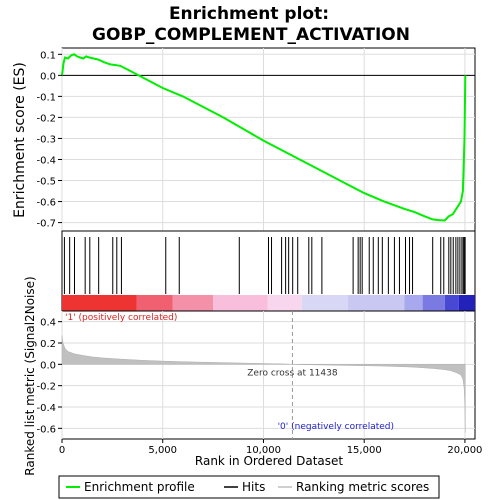  I want to click on rank-heatmap, so click(268, 303).